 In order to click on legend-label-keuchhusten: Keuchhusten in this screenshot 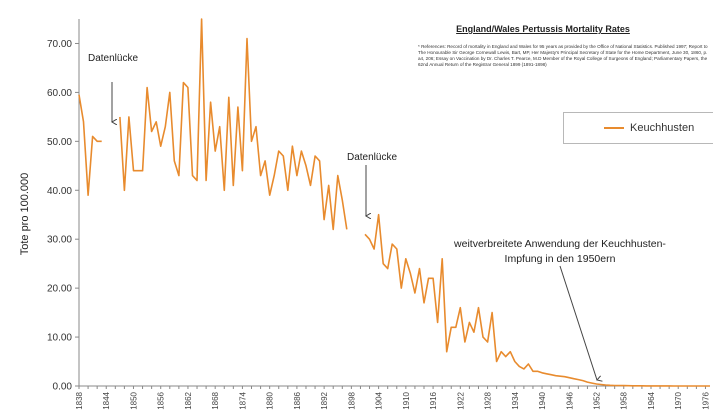, I will do `click(662, 128)`.